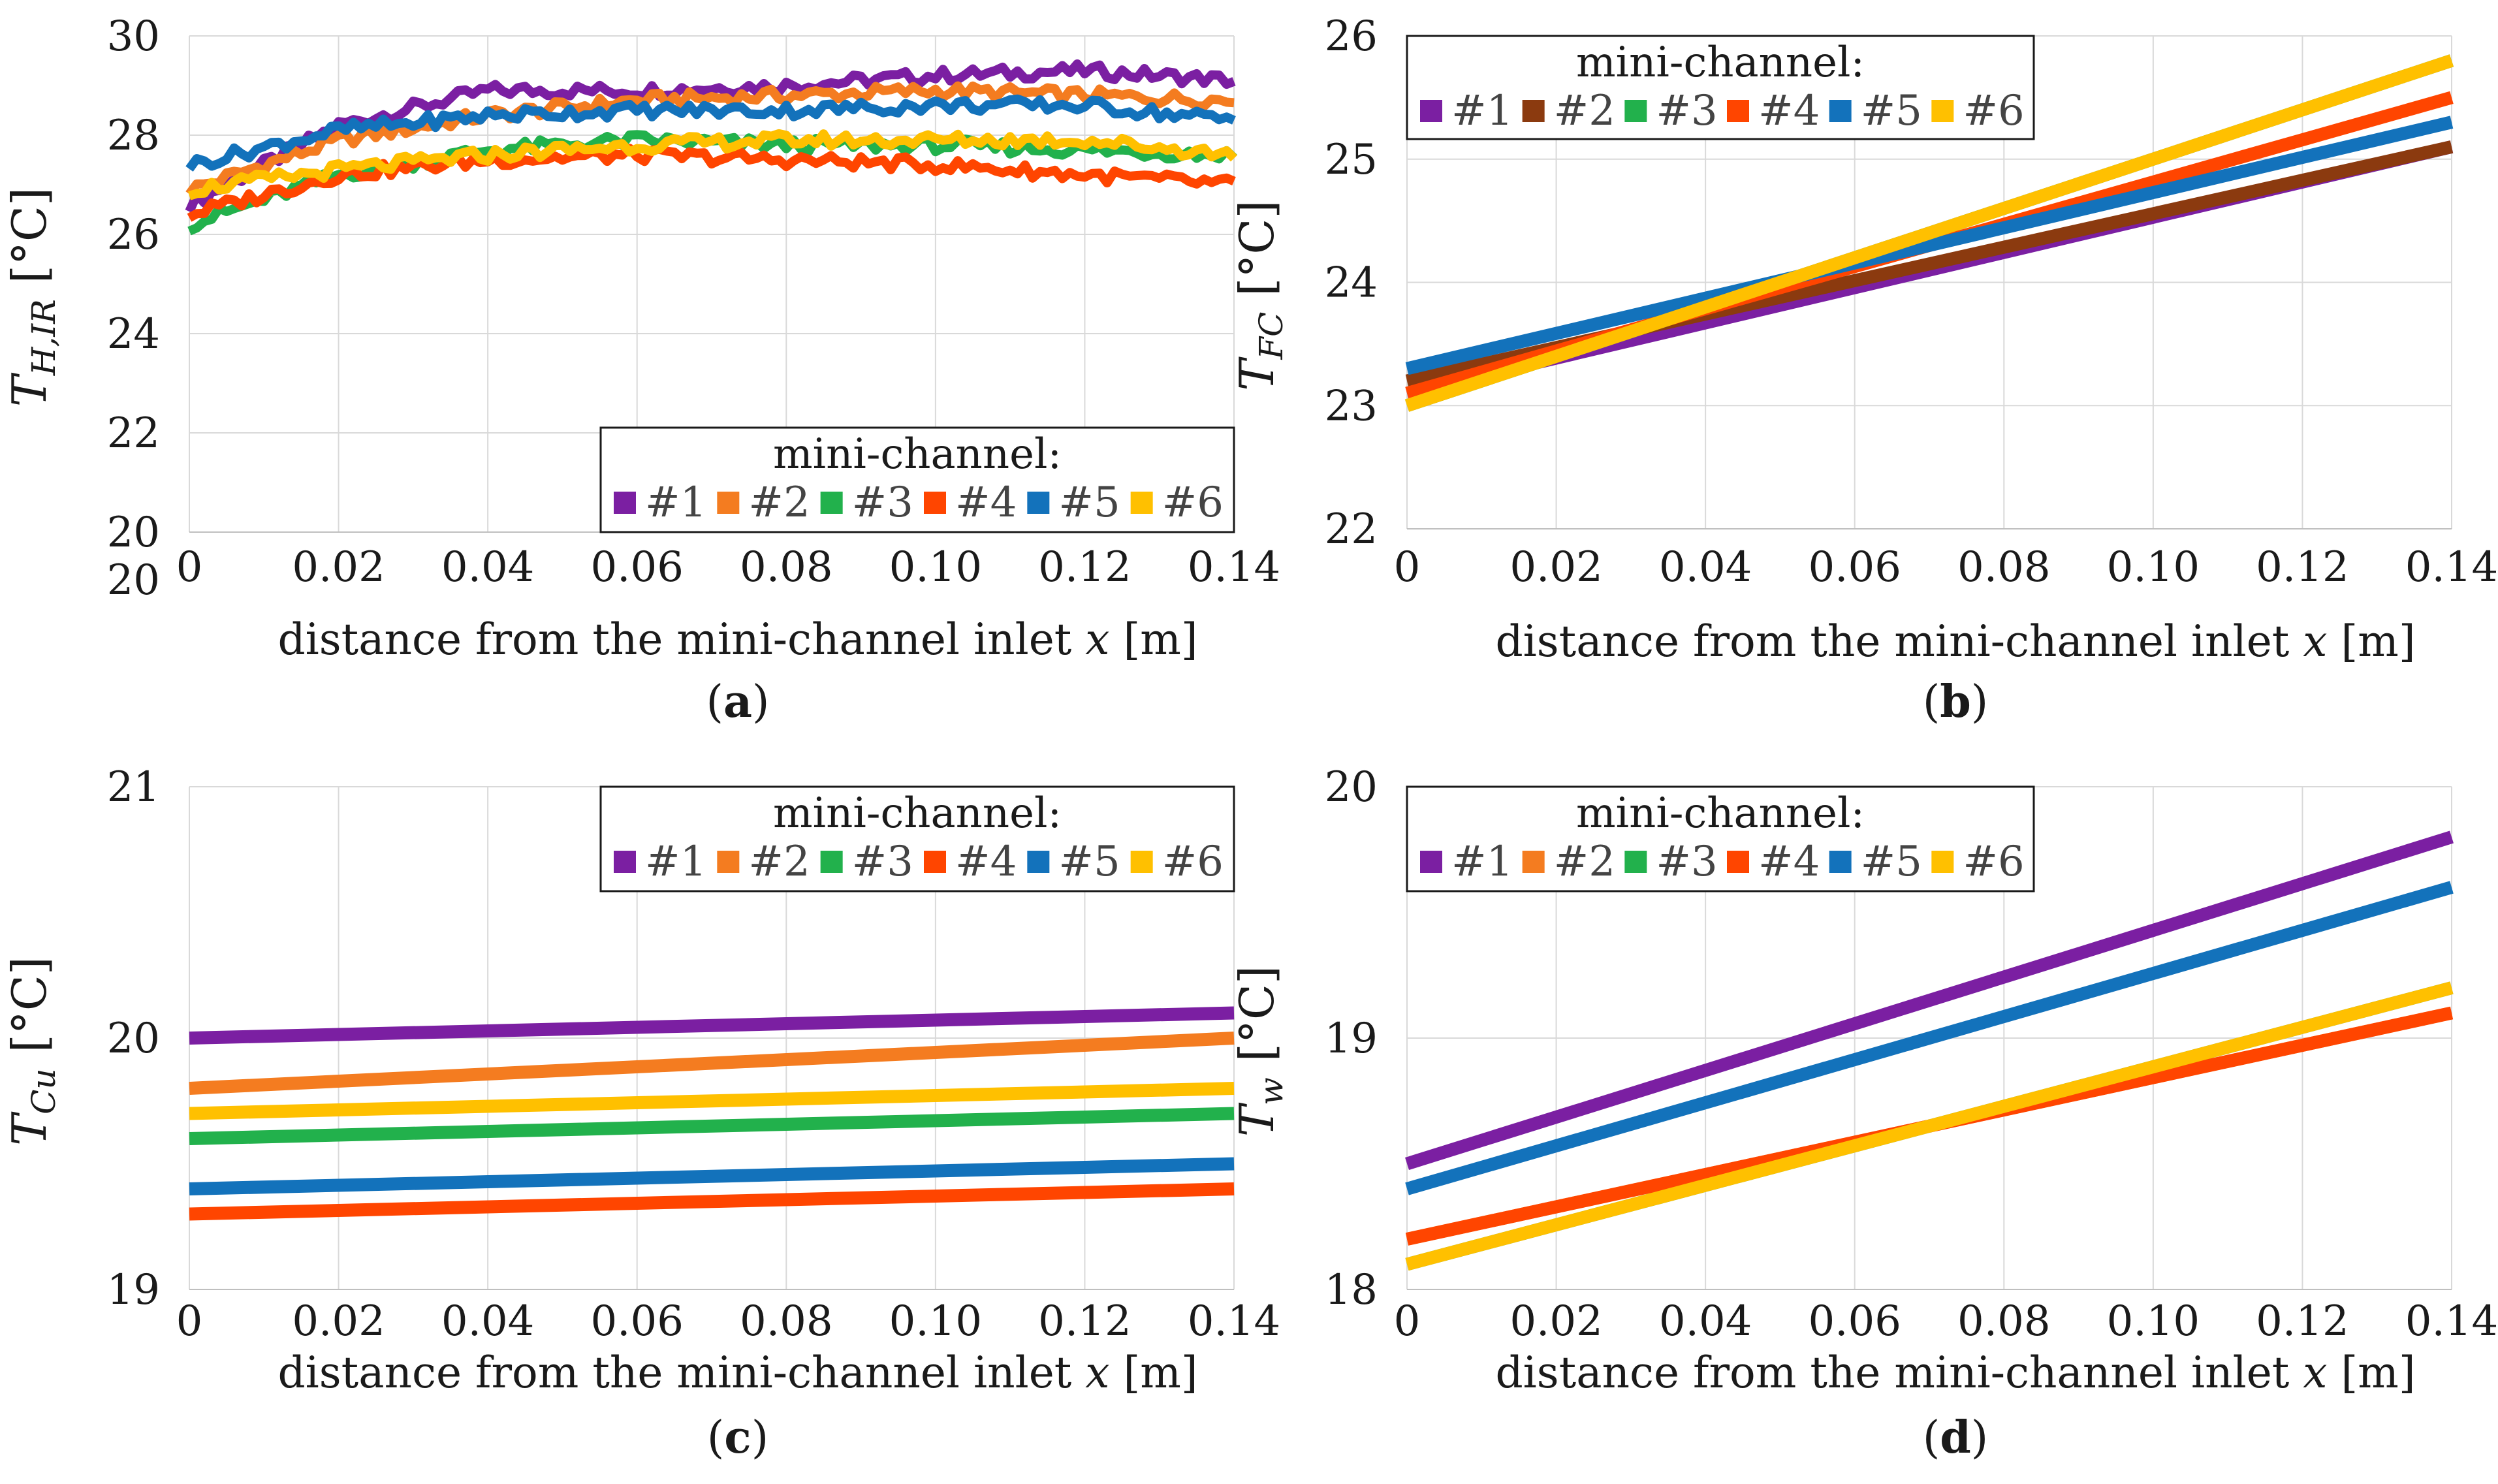 This screenshot has height=1484, width=2498. I want to click on panel-label: (c), so click(737, 1438).